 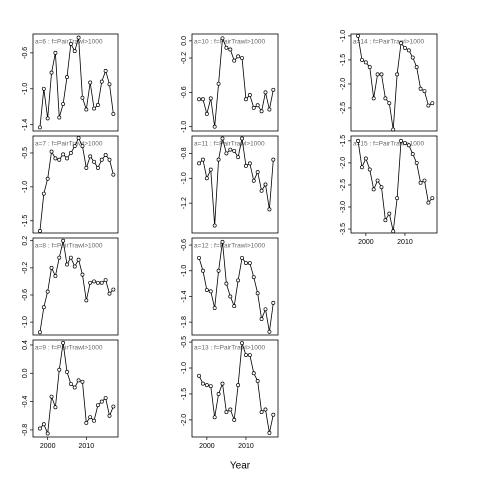 I want to click on x-tick-label: 2010, so click(x=87, y=446).